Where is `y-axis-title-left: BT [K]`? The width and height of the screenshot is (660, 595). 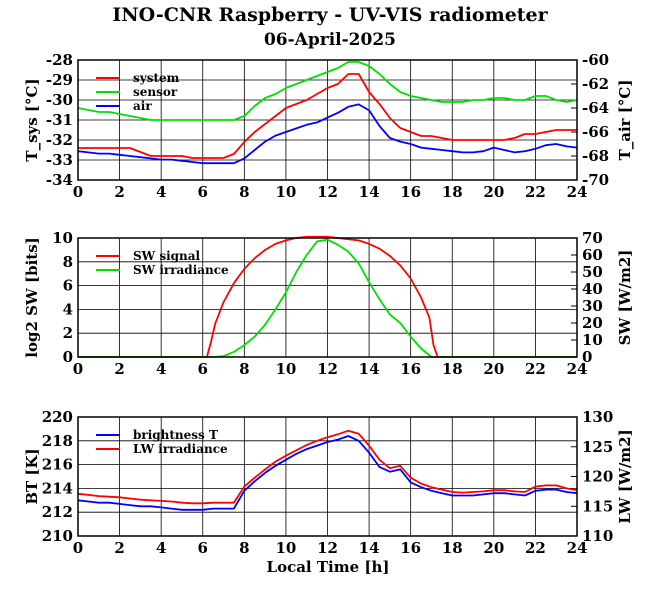 y-axis-title-left: BT [K] is located at coordinates (32, 476).